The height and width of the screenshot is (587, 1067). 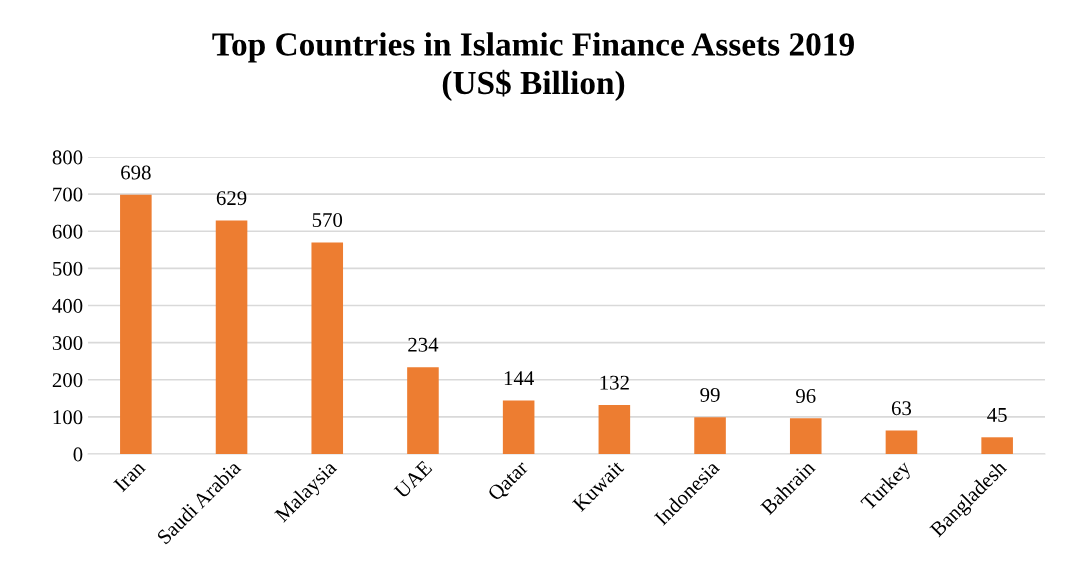 What do you see at coordinates (68, 417) in the screenshot?
I see `y-tick-label: 100` at bounding box center [68, 417].